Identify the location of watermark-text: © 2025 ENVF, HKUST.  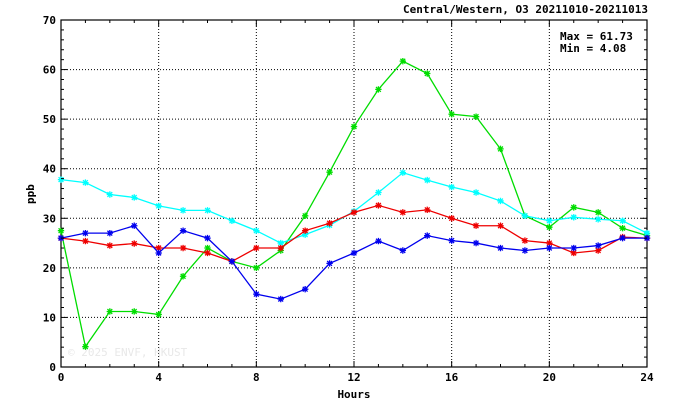
(128, 352).